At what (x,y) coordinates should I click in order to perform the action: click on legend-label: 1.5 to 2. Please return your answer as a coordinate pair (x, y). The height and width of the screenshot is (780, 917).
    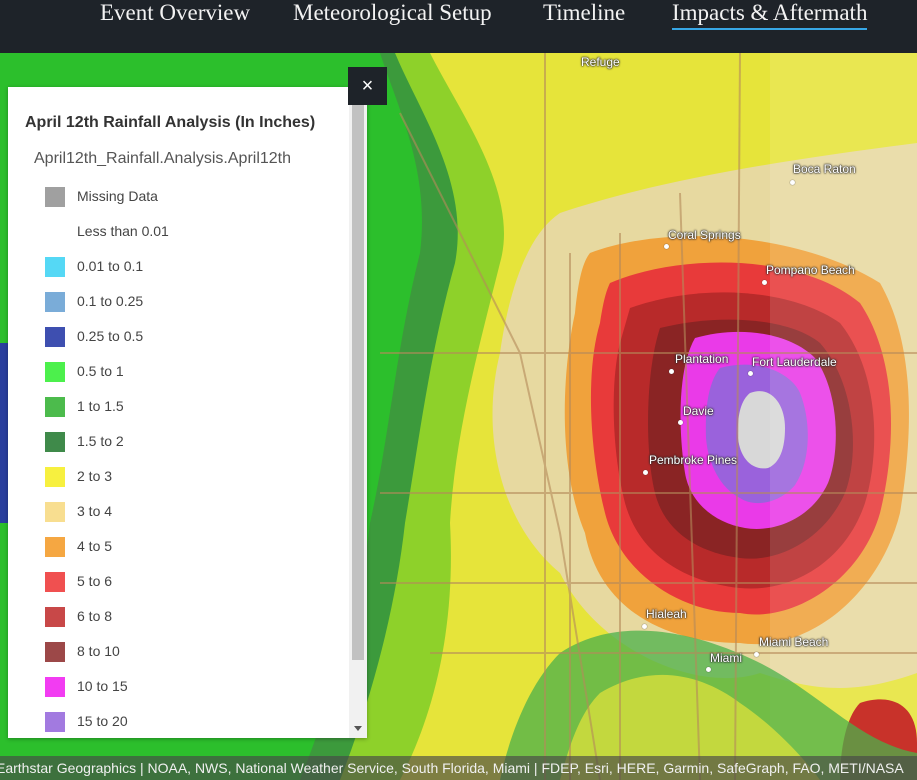
    Looking at the image, I should click on (100, 441).